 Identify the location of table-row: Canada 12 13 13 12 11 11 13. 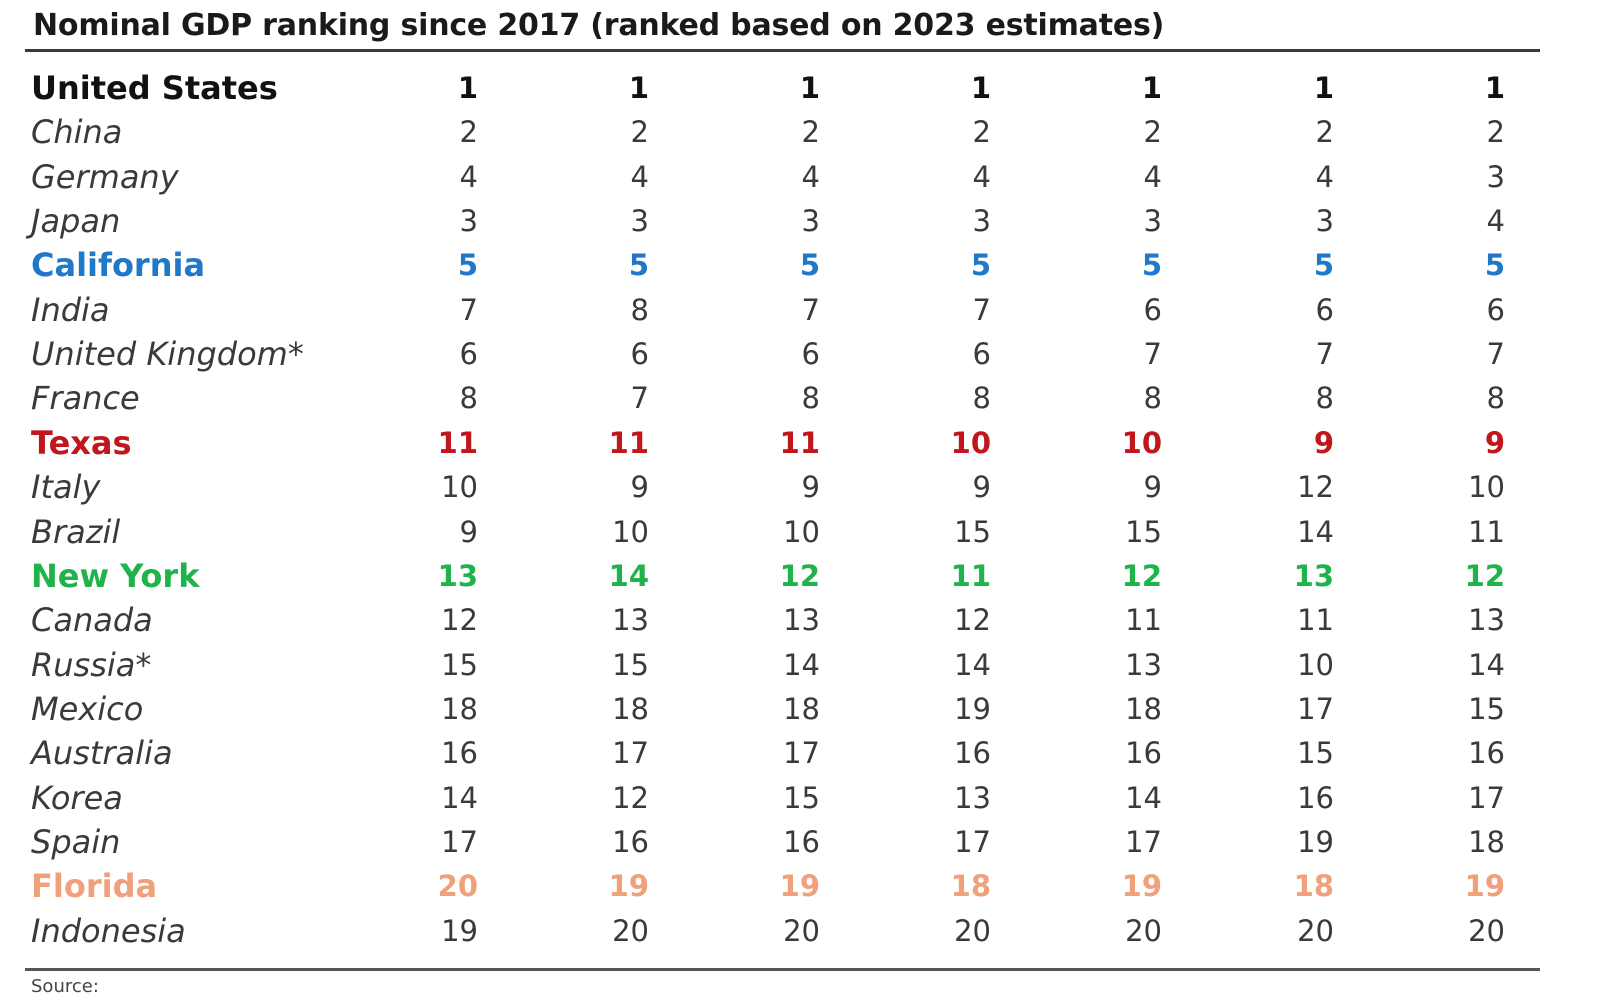
(800, 620).